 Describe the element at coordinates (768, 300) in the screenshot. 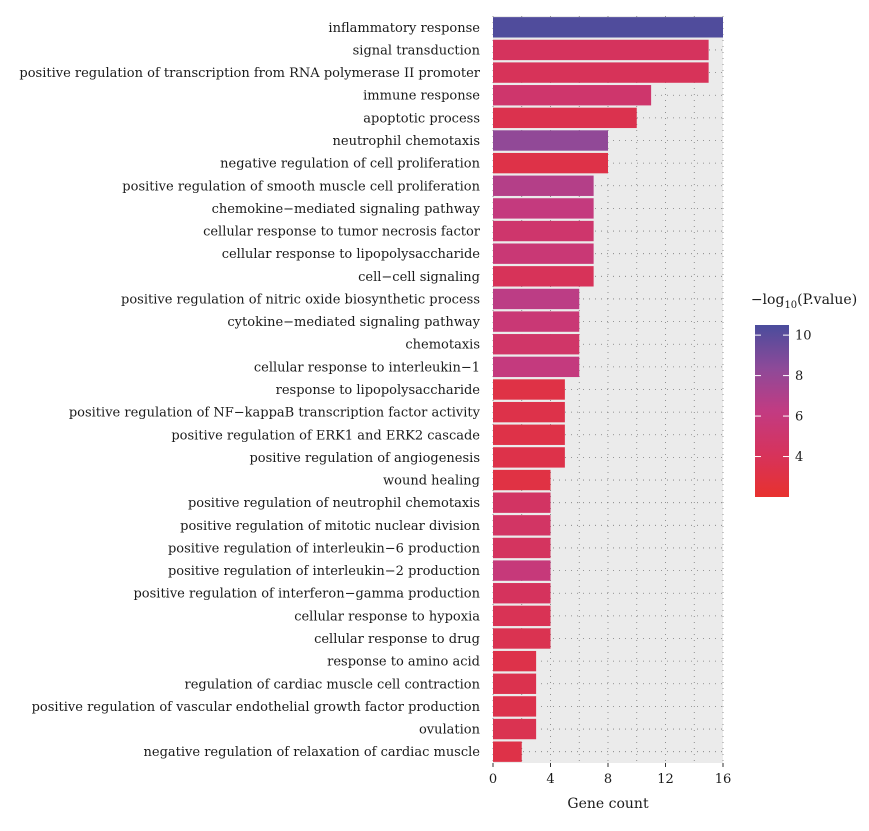

I see `legend-title-prefix: −log` at that location.